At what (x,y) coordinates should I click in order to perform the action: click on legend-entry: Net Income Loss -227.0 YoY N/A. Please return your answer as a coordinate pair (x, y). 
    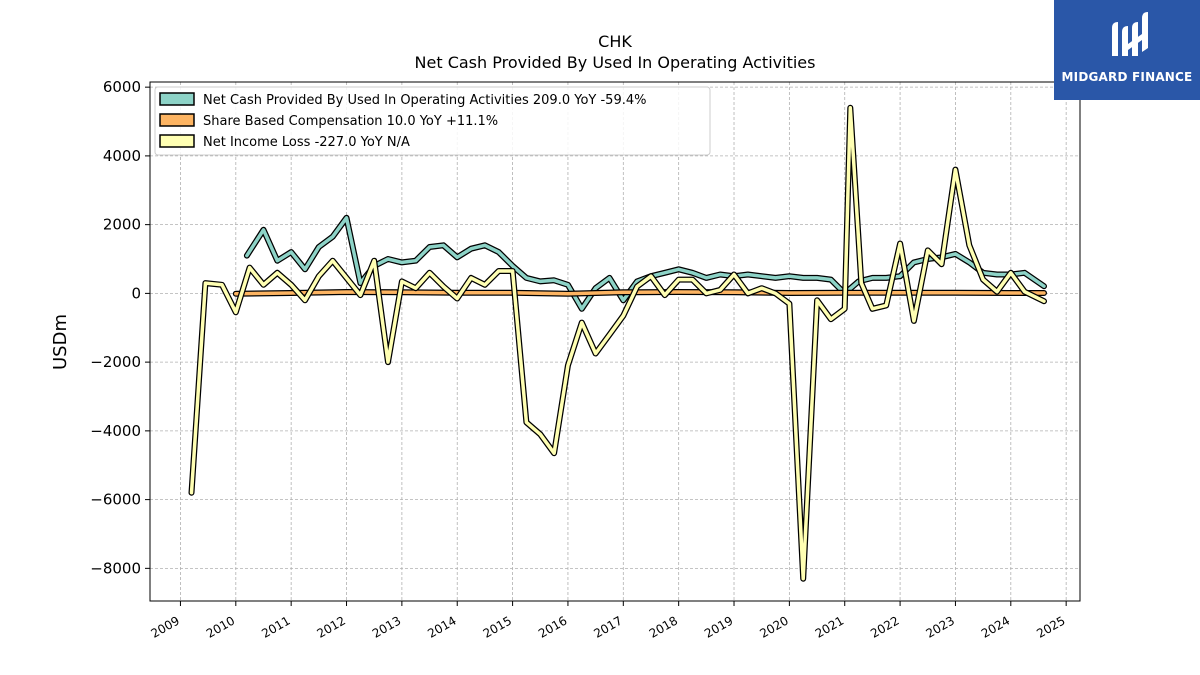
    Looking at the image, I should click on (284, 142).